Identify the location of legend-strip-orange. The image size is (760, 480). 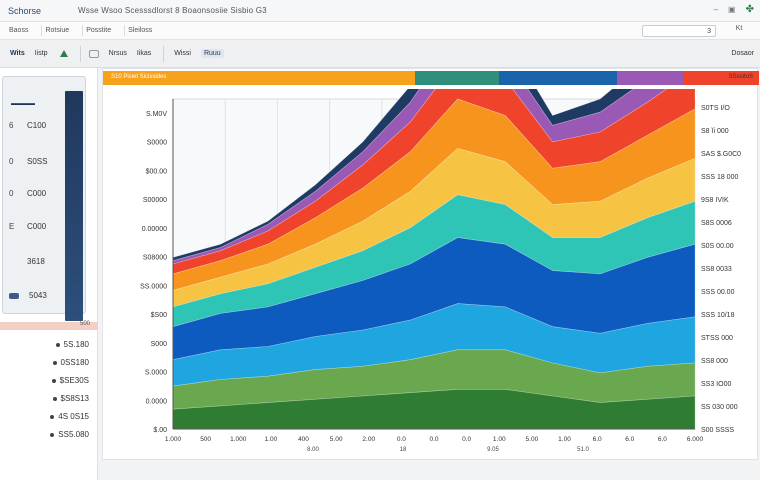
(259, 78).